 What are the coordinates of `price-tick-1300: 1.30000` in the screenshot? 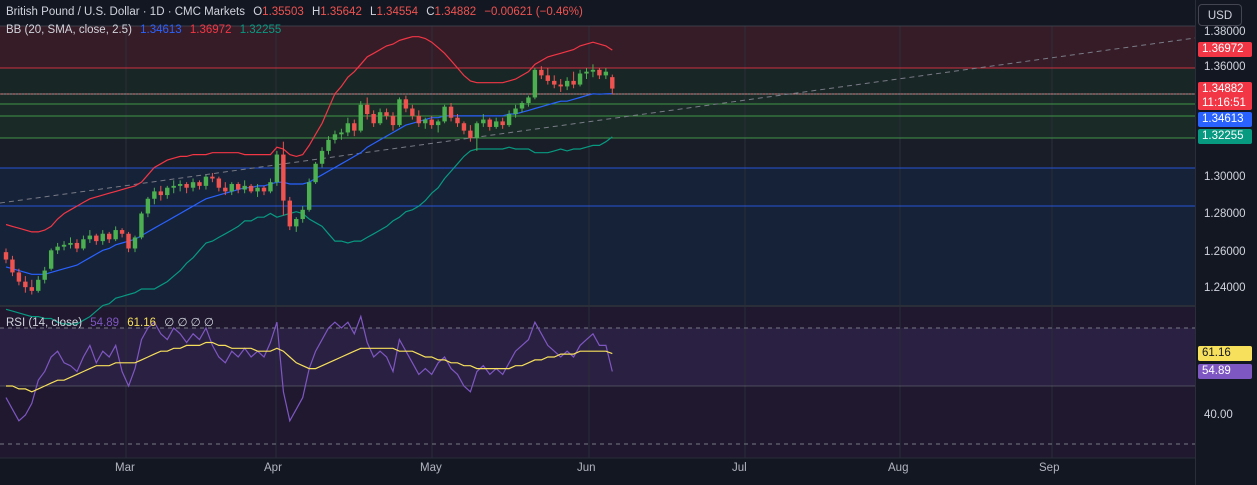 It's located at (1225, 177).